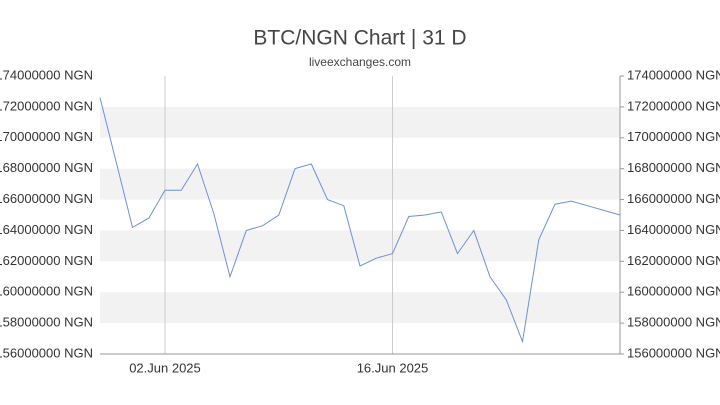 The image size is (720, 405). What do you see at coordinates (673, 105) in the screenshot?
I see `y2-tick-label: 172000000 NGN` at bounding box center [673, 105].